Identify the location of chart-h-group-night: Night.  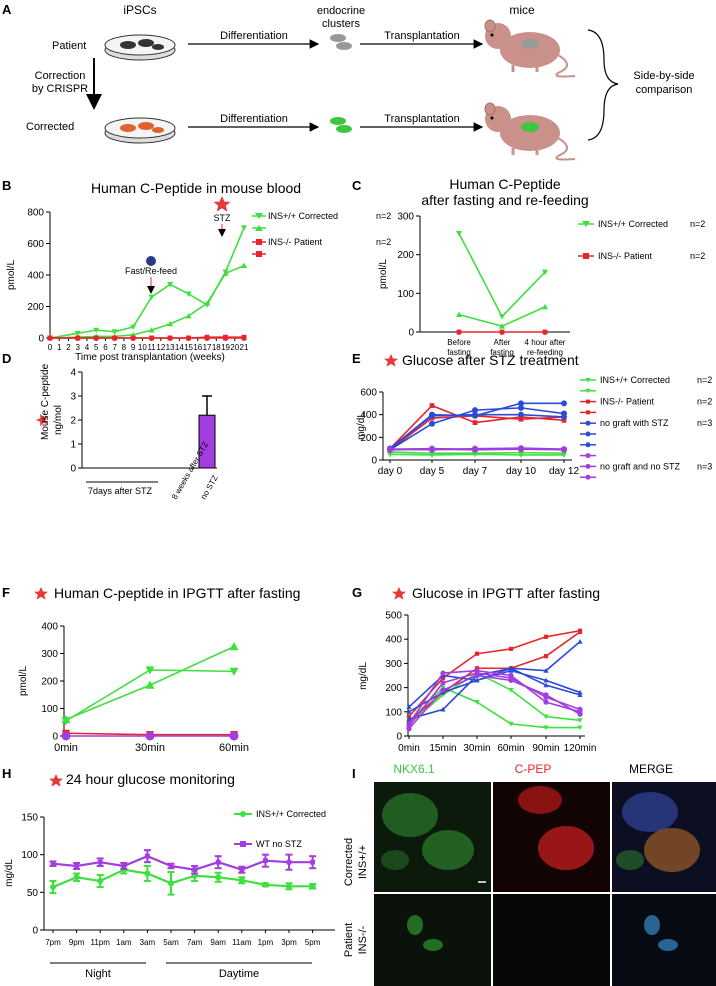
(98, 974).